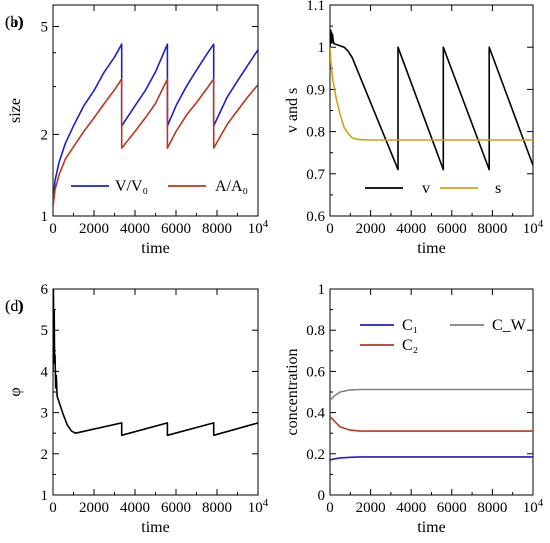  Describe the element at coordinates (315, 455) in the screenshot. I see `y-tick-label: 0.2` at that location.